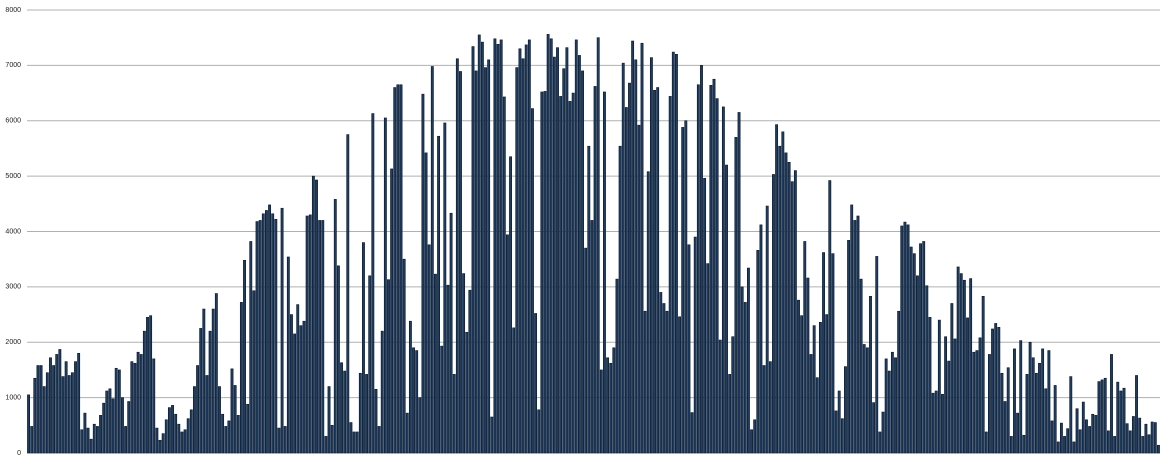  What do you see at coordinates (13, 10) in the screenshot?
I see `y-tick-label: 8000` at bounding box center [13, 10].